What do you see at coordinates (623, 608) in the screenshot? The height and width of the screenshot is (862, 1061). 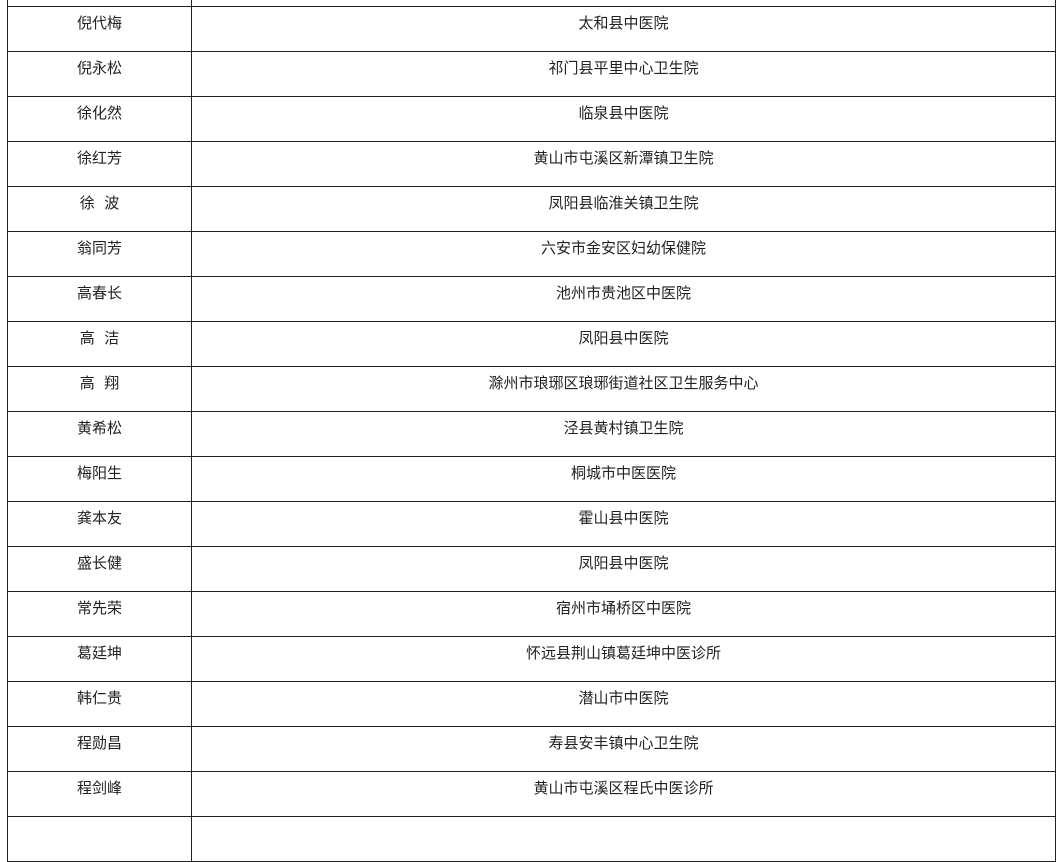 I see `institution-cell-text: 宿州市埇桥区中医院` at bounding box center [623, 608].